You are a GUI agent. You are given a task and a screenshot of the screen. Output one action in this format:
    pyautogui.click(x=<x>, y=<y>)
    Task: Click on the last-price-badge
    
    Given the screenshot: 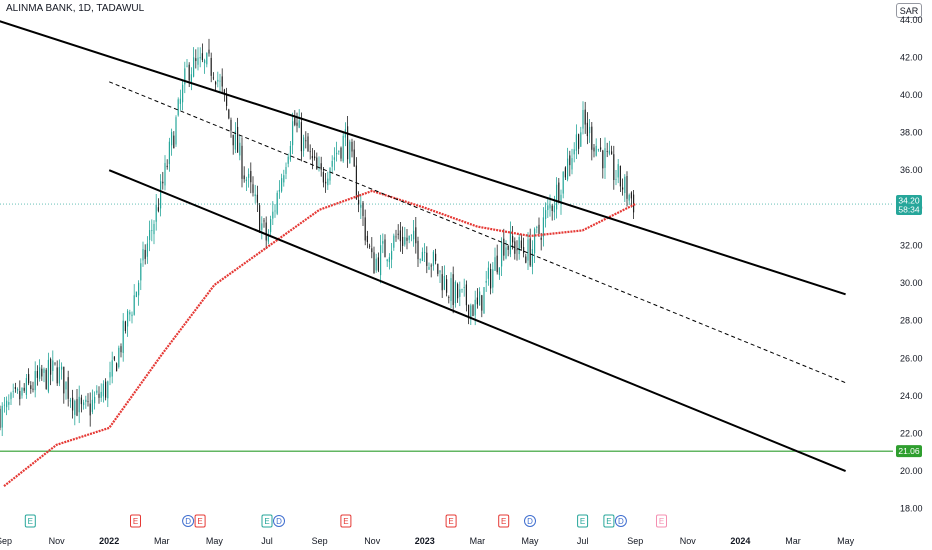 What is the action you would take?
    pyautogui.click(x=909, y=205)
    